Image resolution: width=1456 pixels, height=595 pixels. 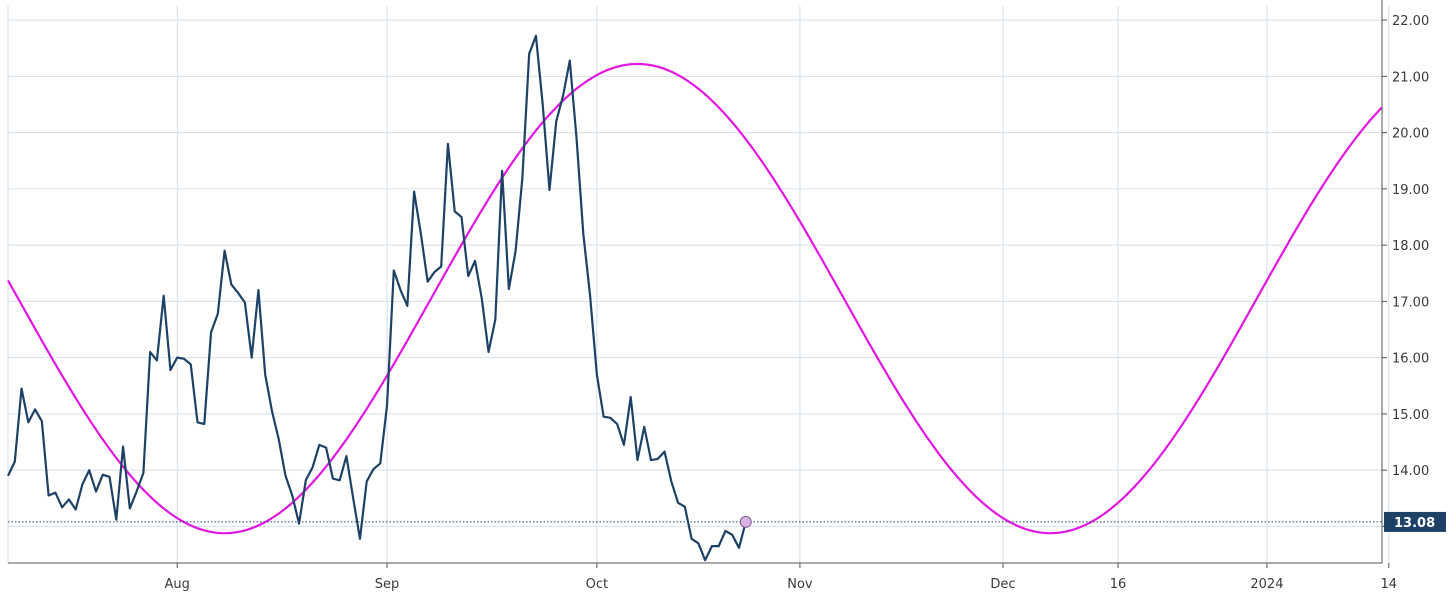 I want to click on last-value-label: 13.08, so click(x=1414, y=523).